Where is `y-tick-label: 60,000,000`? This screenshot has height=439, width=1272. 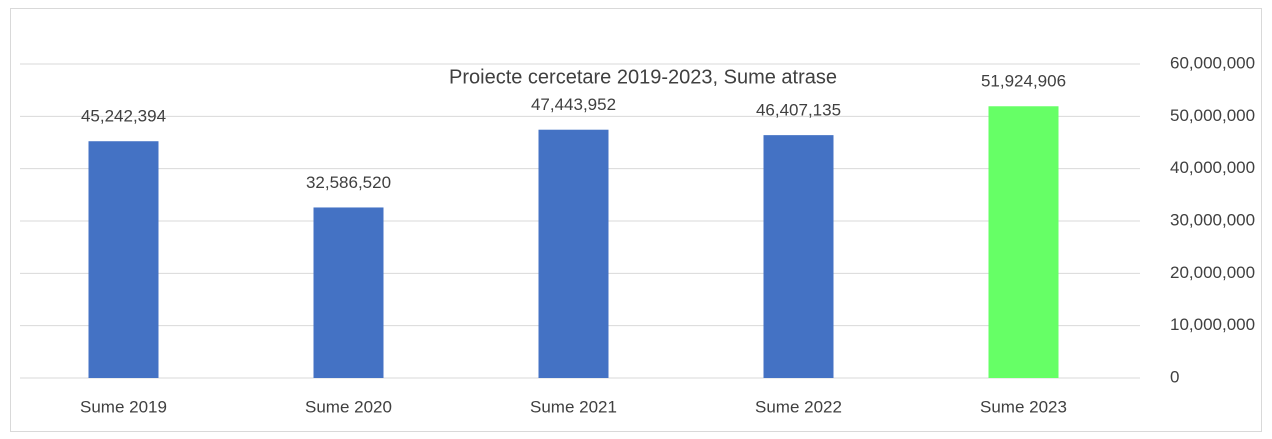
y-tick-label: 60,000,000 is located at coordinates (1212, 62).